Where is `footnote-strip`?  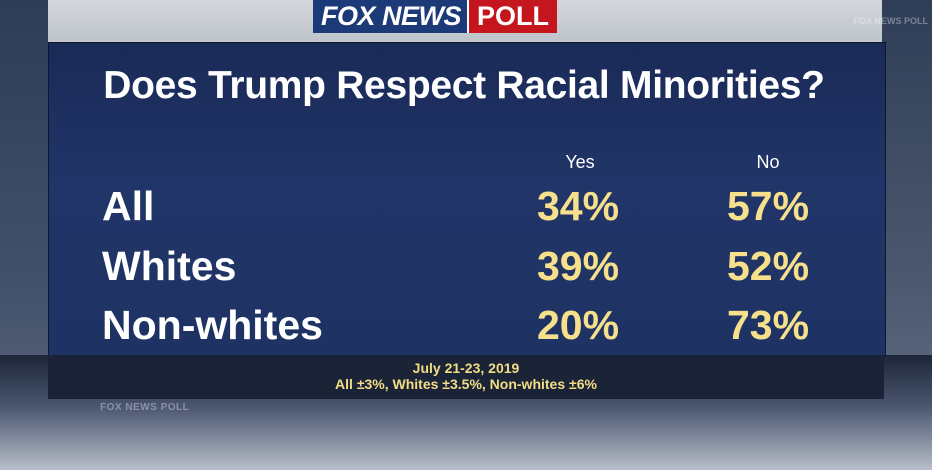 footnote-strip is located at coordinates (466, 377).